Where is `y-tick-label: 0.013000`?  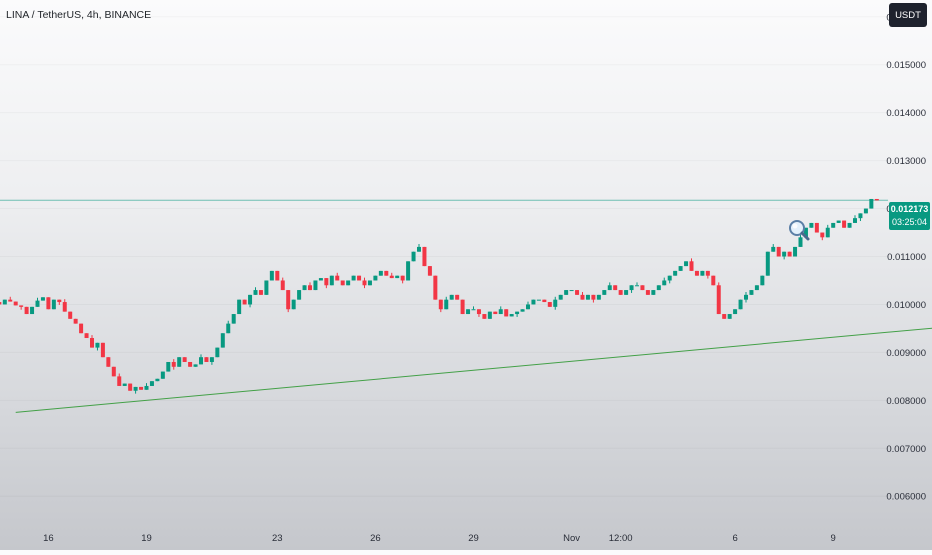 y-tick-label: 0.013000 is located at coordinates (906, 161).